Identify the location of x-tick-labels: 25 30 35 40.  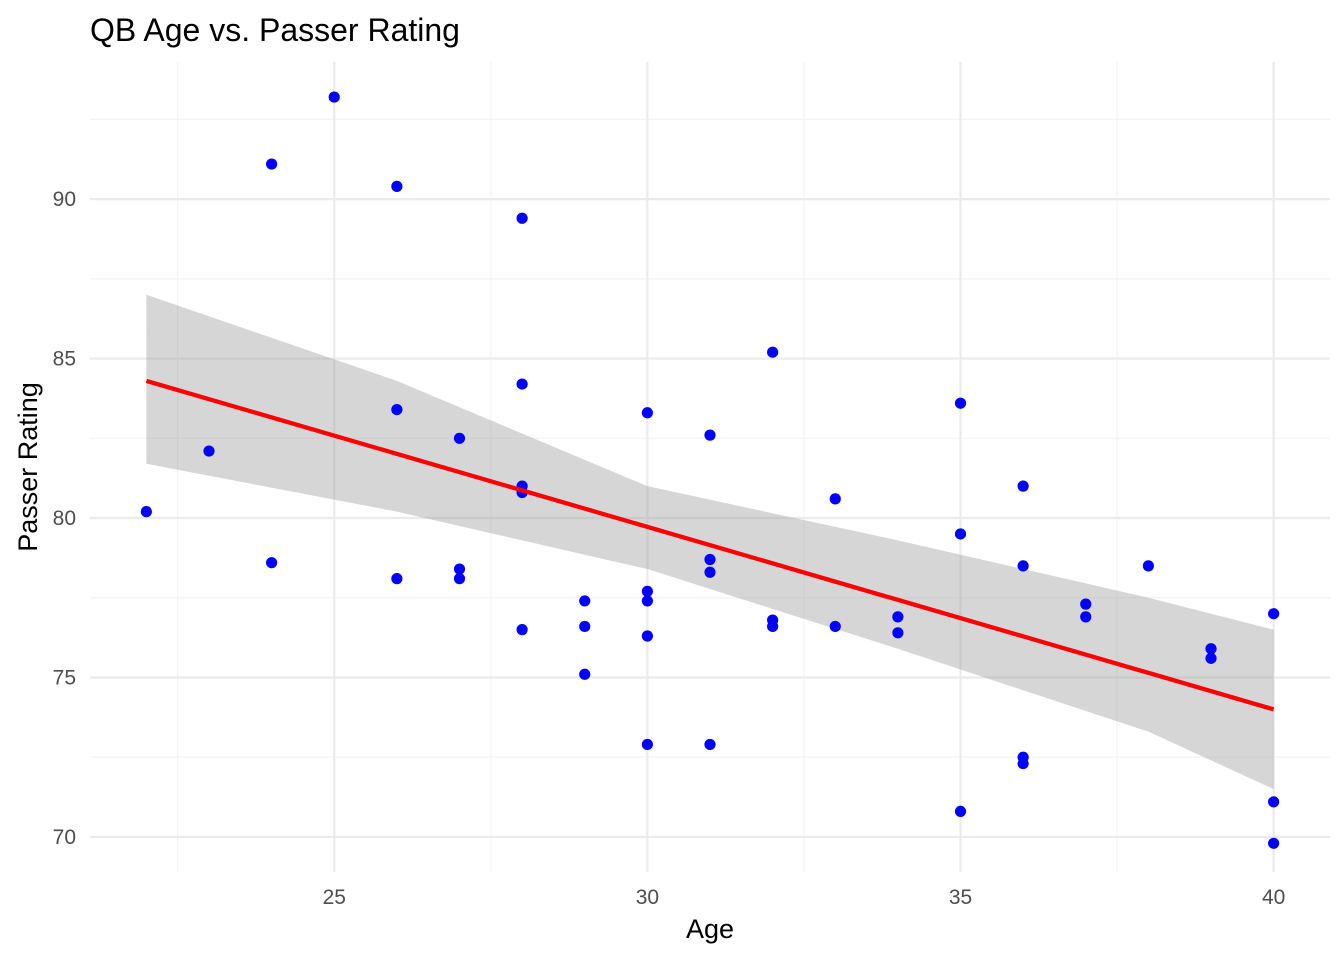
(804, 897).